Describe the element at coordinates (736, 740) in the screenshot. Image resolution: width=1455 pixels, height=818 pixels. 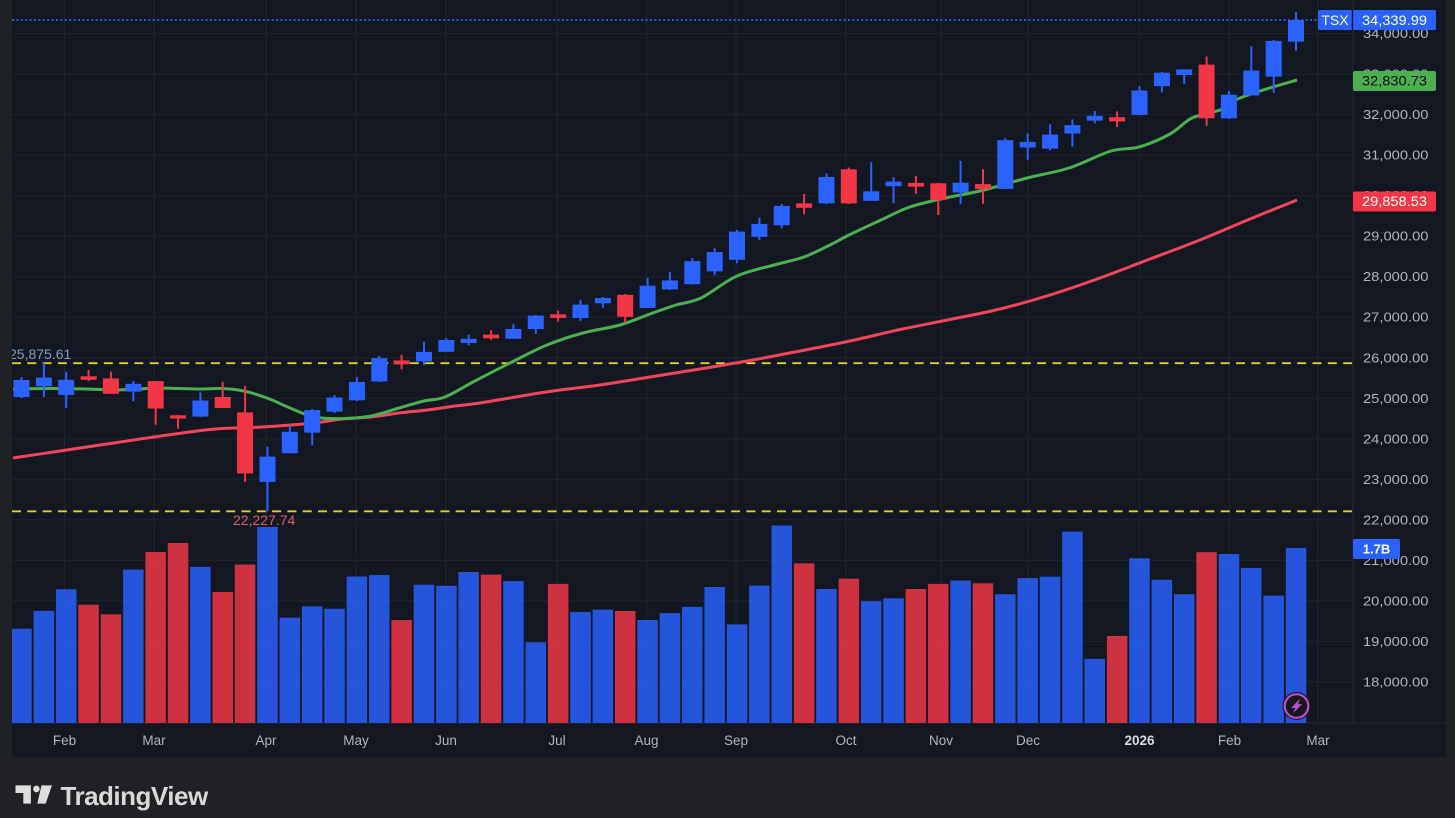
I see `svg-text: Sep` at that location.